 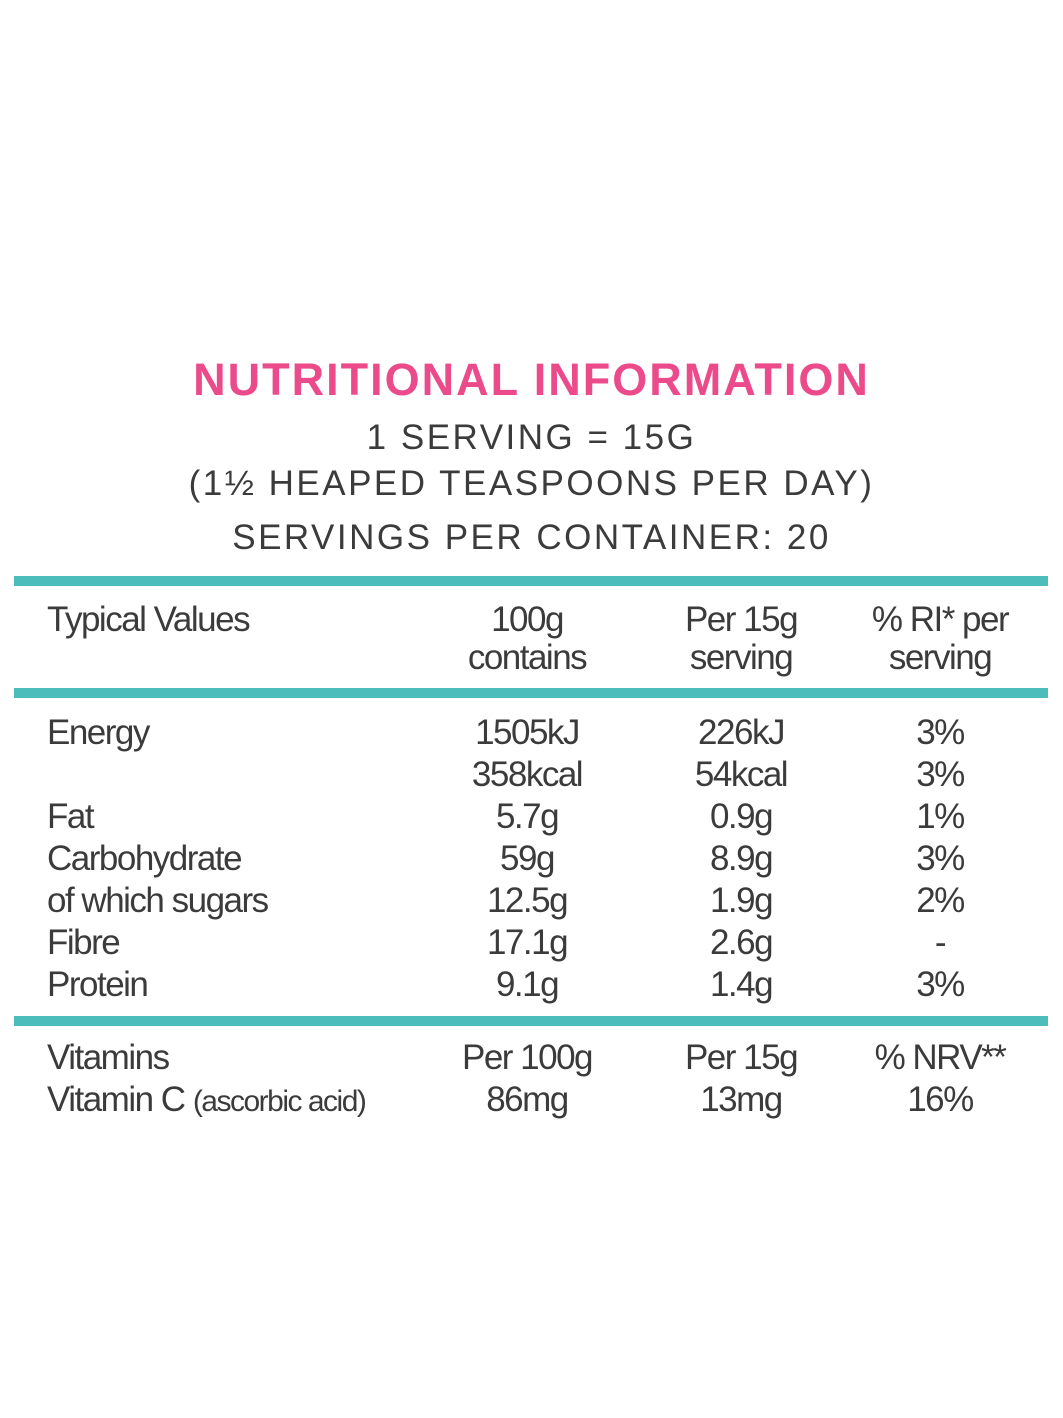 I want to click on cell-per-100g: 5.7g, so click(x=527, y=816).